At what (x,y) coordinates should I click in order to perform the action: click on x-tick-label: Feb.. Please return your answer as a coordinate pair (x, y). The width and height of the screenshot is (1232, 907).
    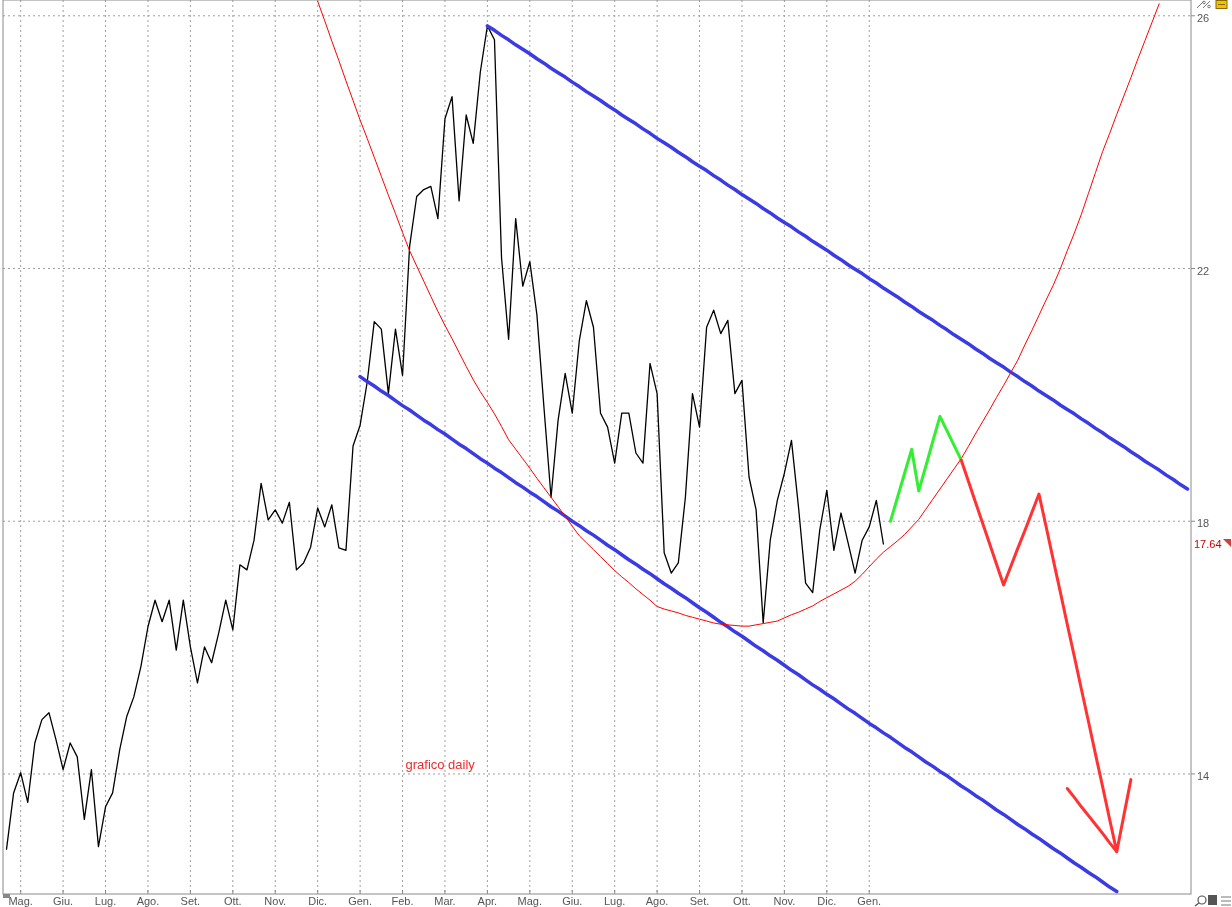
    Looking at the image, I should click on (402, 901).